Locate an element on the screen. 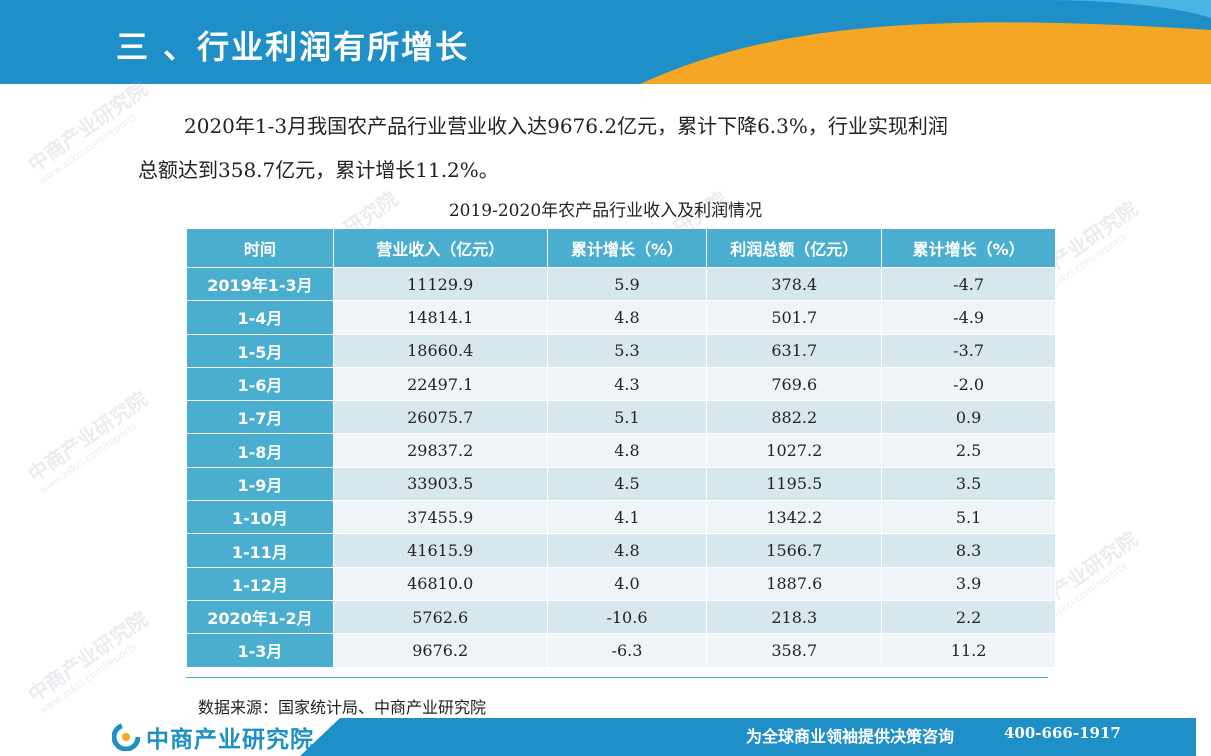 This screenshot has height=756, width=1211. header-revenue-growth: 累计增长（%） is located at coordinates (627, 248).